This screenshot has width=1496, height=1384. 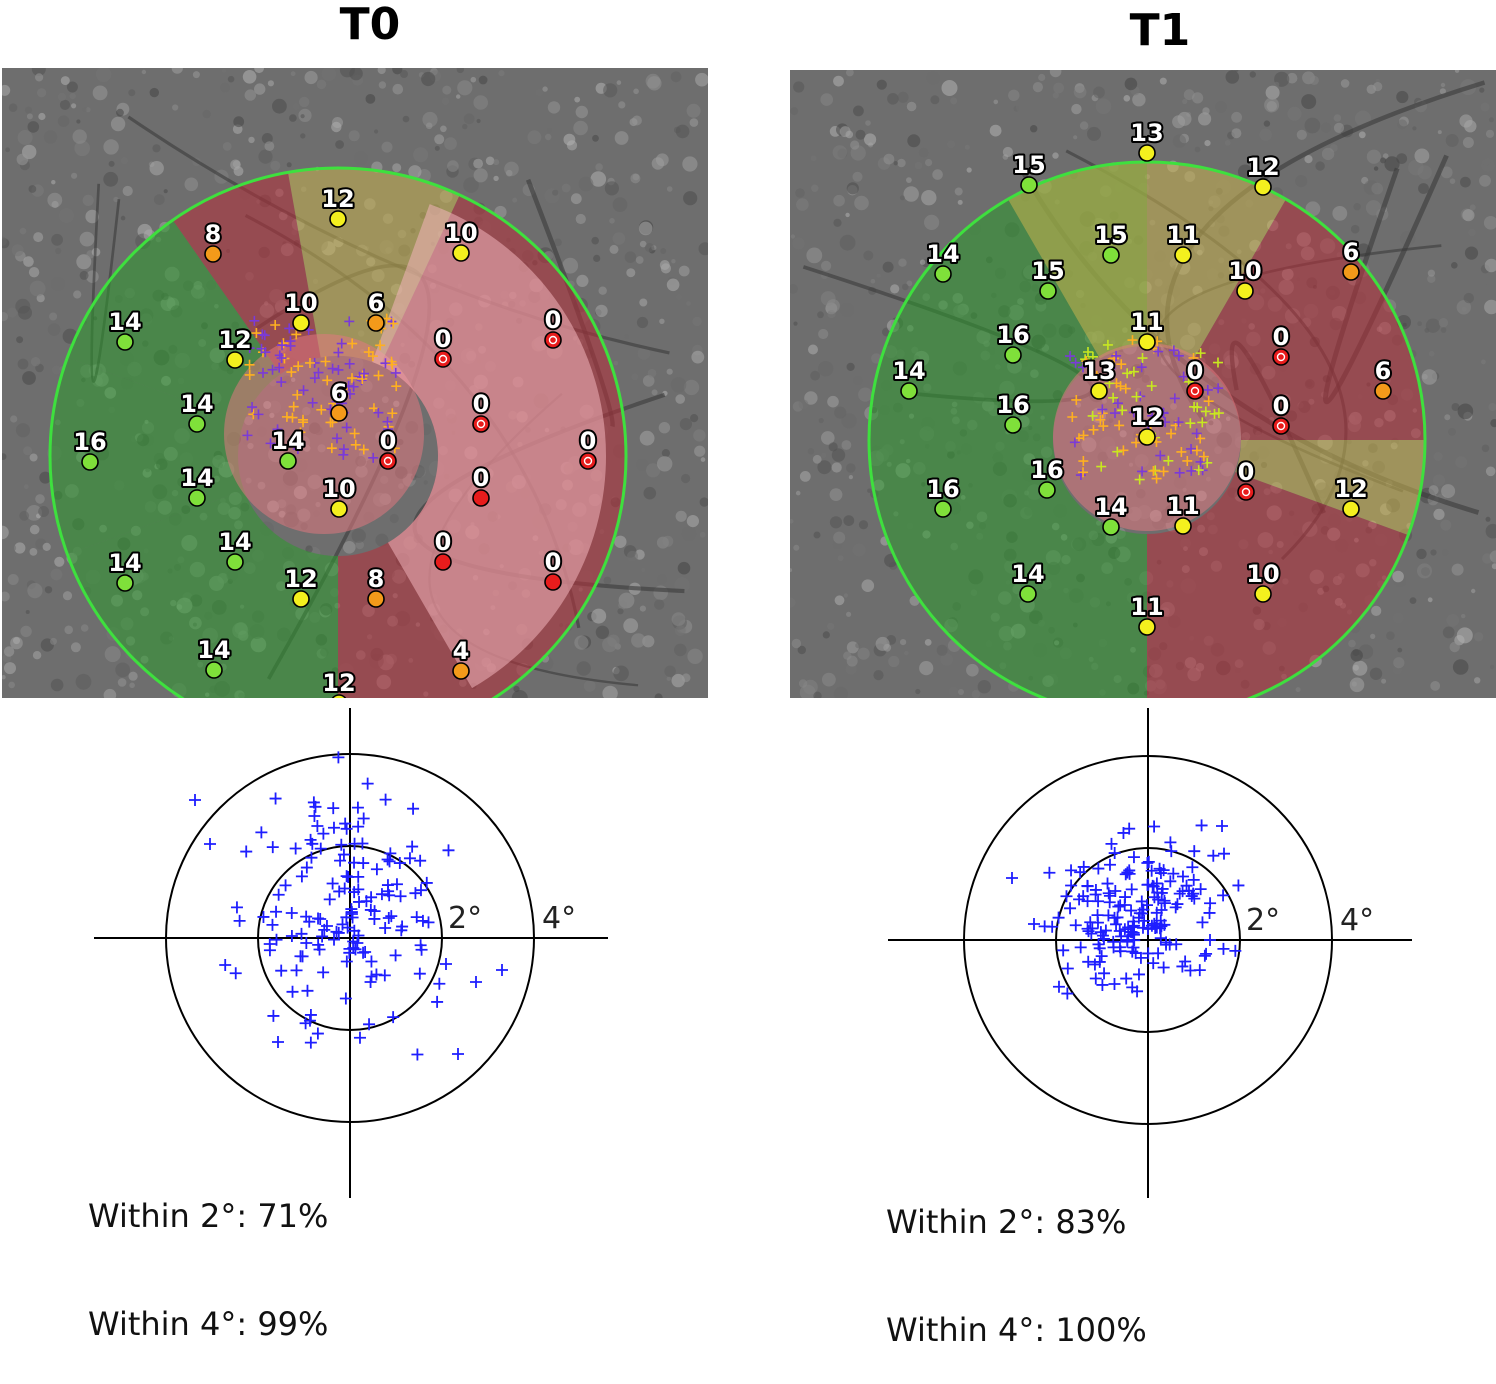 I want to click on within-2-value-t0: 71%, so click(x=292, y=1216).